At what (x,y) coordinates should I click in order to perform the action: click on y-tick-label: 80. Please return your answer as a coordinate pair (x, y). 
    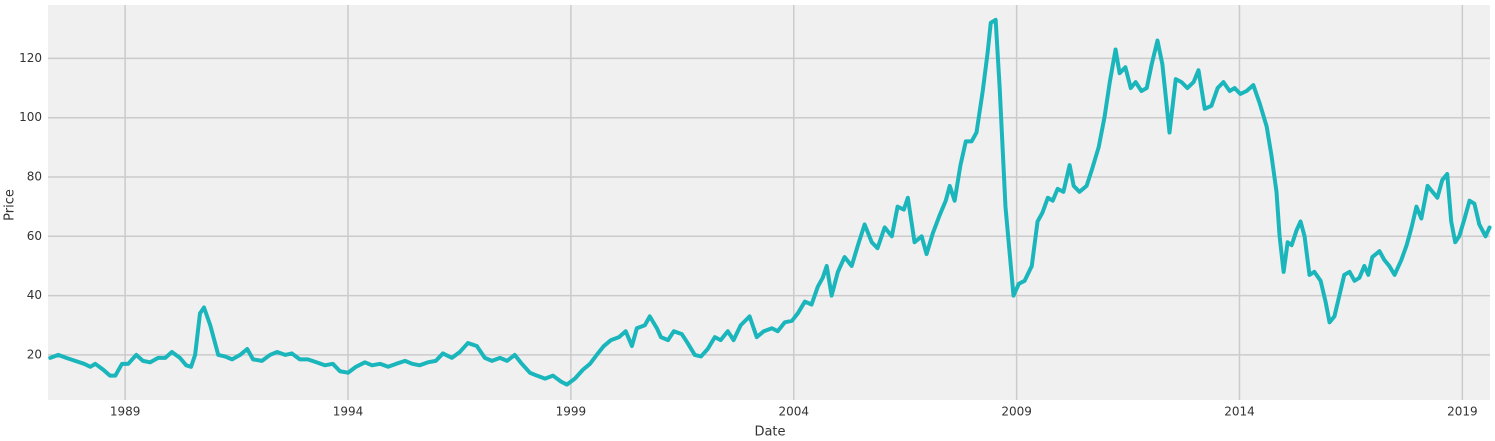
    Looking at the image, I should click on (34, 176).